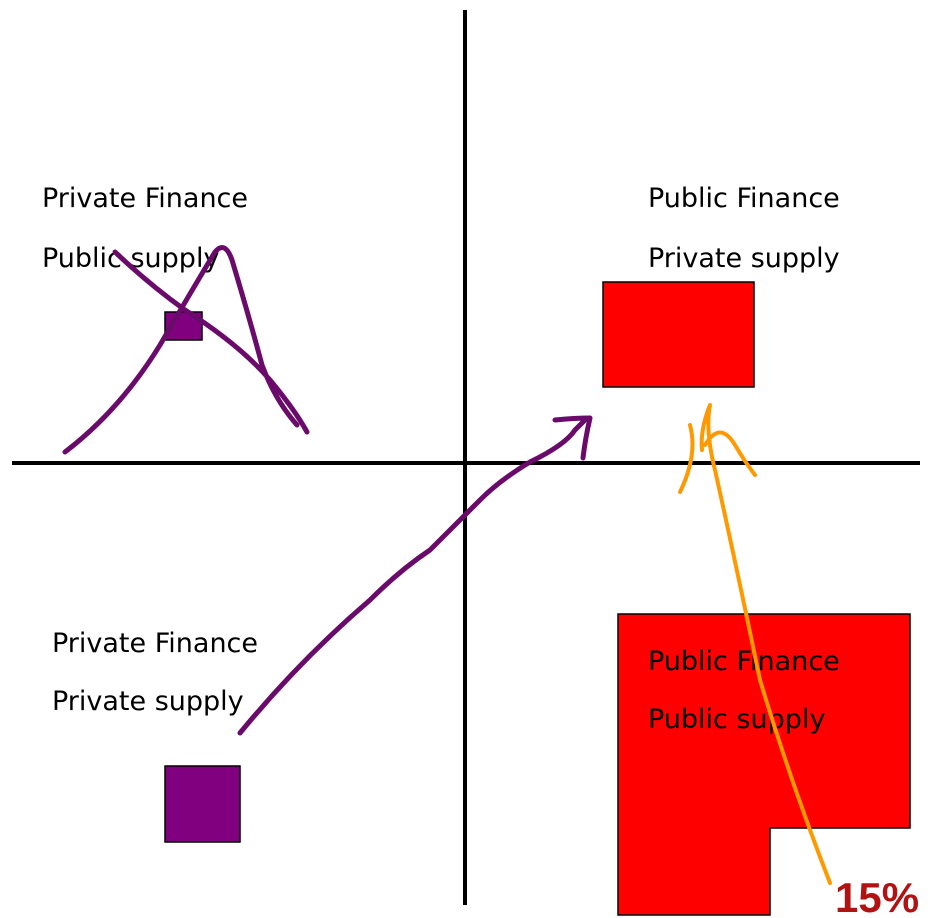 The width and height of the screenshot is (936, 918). Describe the element at coordinates (202, 804) in the screenshot. I see `purple-square` at that location.